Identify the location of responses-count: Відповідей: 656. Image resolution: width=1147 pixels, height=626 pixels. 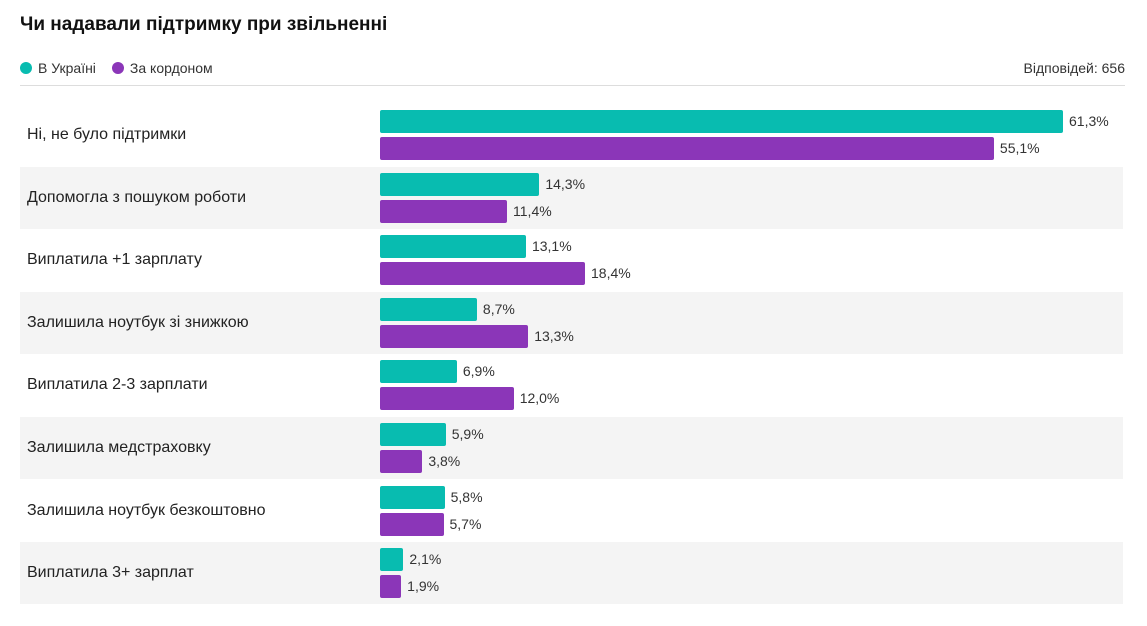
(1074, 68).